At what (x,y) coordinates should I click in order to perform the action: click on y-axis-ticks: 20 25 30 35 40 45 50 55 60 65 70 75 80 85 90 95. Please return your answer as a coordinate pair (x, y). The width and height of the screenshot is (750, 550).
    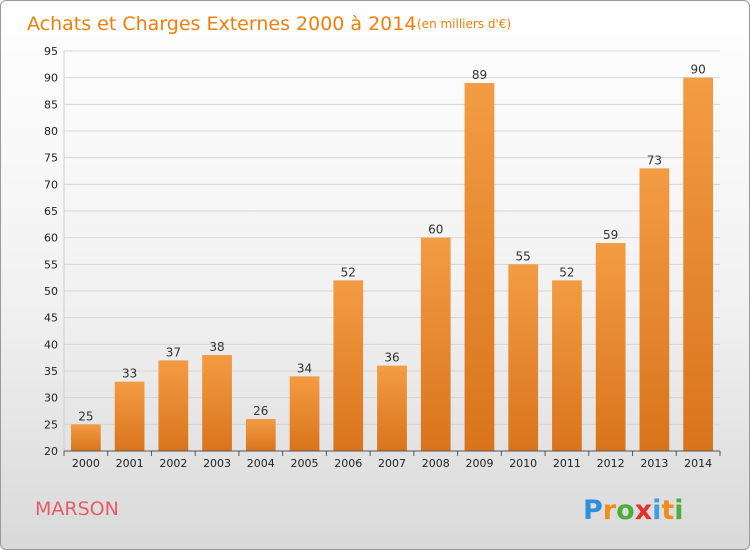
    Looking at the image, I should click on (51, 251).